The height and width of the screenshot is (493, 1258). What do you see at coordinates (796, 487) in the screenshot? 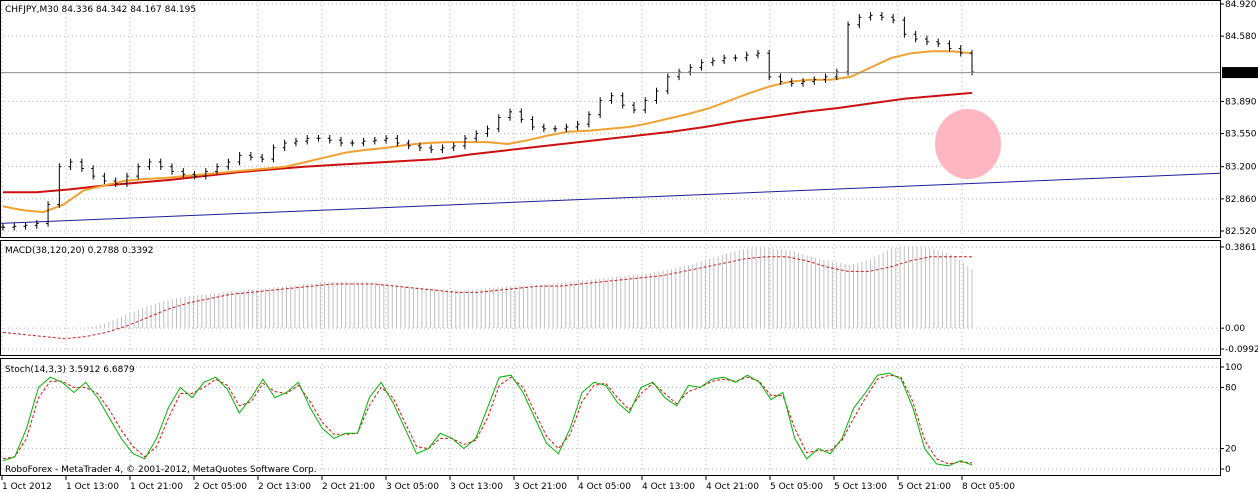
I see `time-tick-label: 5 Oct 05:00` at bounding box center [796, 487].